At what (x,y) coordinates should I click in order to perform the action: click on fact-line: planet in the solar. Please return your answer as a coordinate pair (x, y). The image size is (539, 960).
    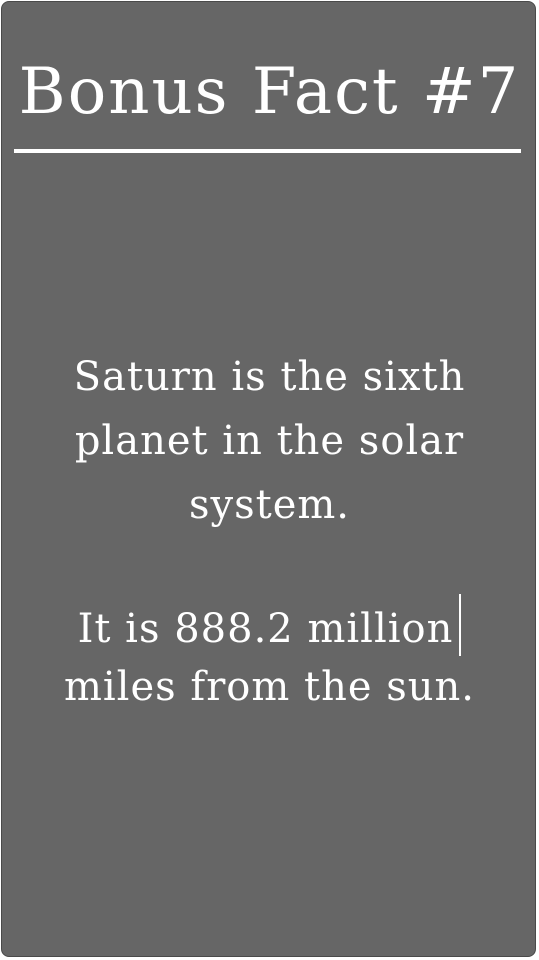
    Looking at the image, I should click on (269, 441).